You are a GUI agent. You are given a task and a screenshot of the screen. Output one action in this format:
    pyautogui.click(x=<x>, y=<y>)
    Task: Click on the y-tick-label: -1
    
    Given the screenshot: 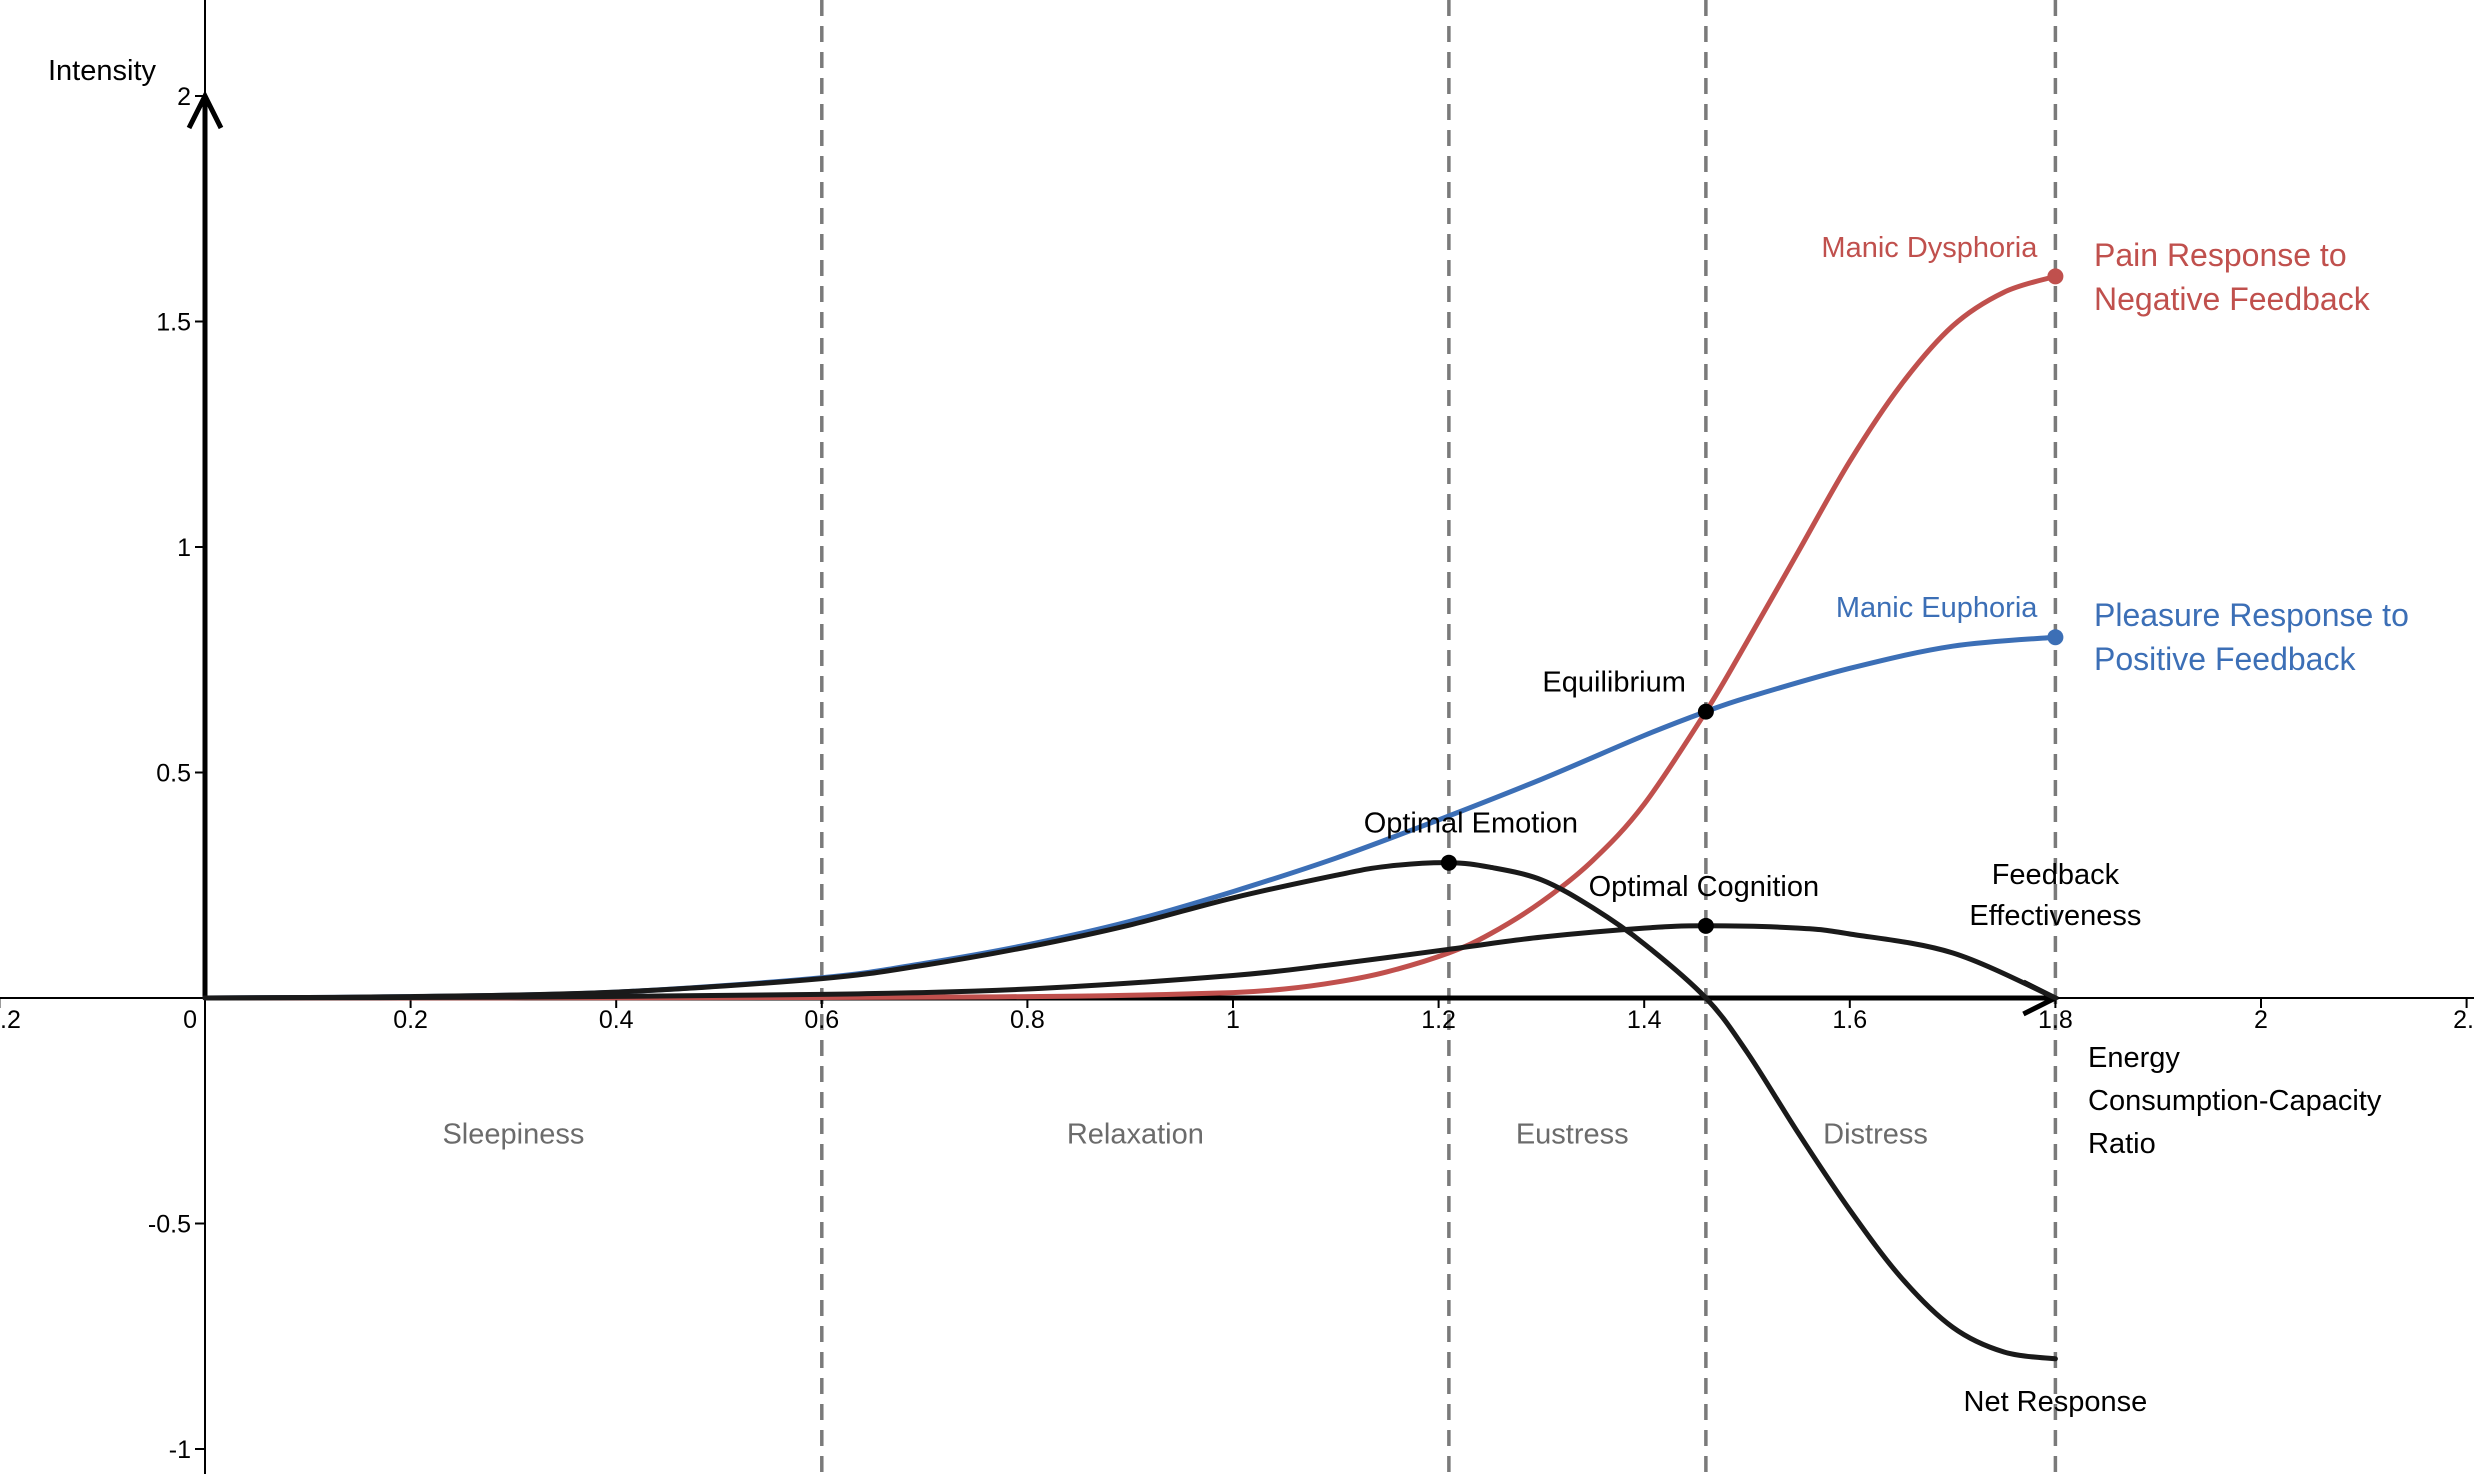 What is the action you would take?
    pyautogui.click(x=180, y=1450)
    